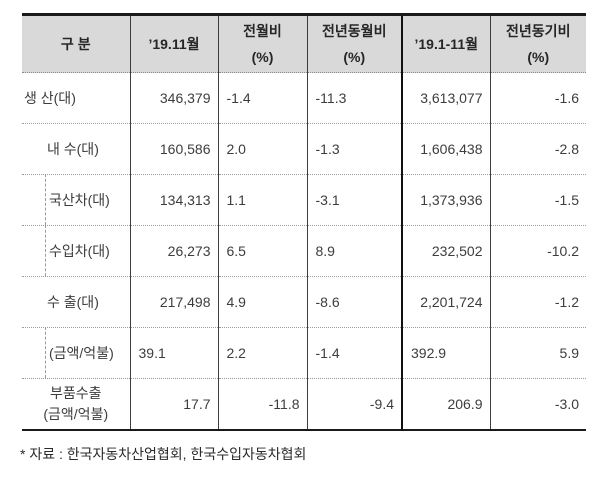  Describe the element at coordinates (174, 149) in the screenshot. I see `cell-value: 160,586` at that location.